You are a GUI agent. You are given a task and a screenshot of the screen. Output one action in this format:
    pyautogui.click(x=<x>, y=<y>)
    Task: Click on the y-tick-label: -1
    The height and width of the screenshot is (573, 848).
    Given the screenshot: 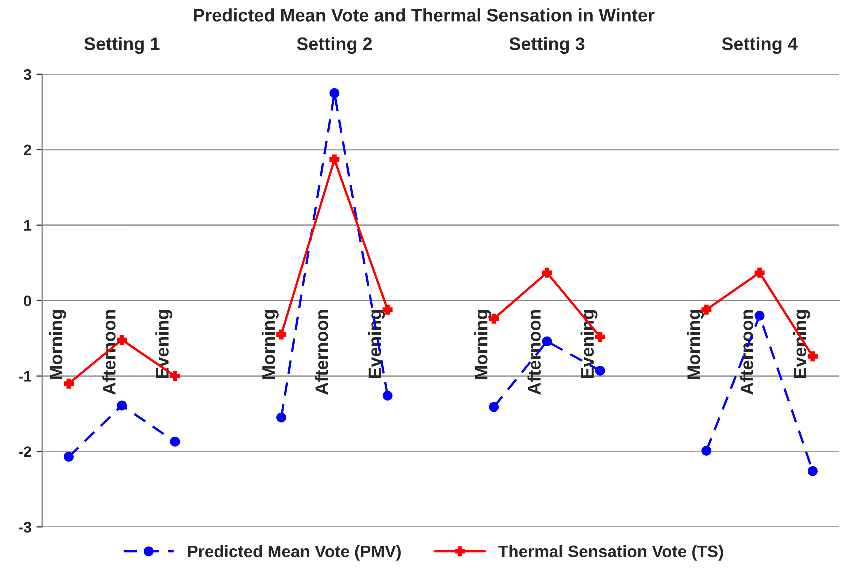 What is the action you would take?
    pyautogui.click(x=25, y=376)
    